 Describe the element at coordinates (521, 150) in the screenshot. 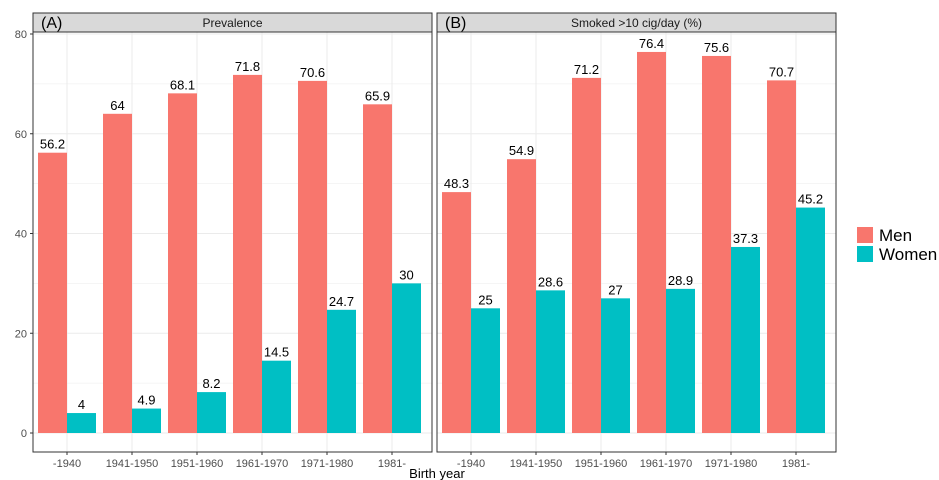

I see `data-label: 54.9` at that location.